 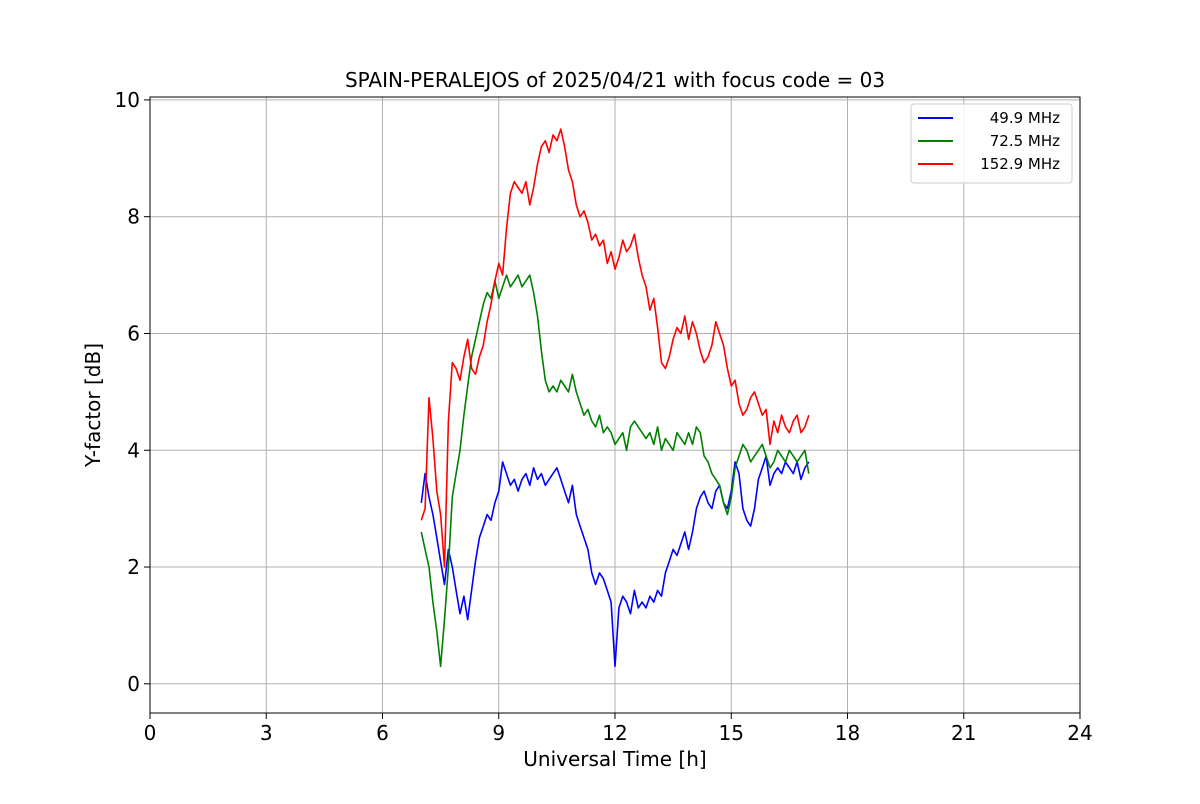 What do you see at coordinates (133, 217) in the screenshot?
I see `y-tick-label: 8` at bounding box center [133, 217].